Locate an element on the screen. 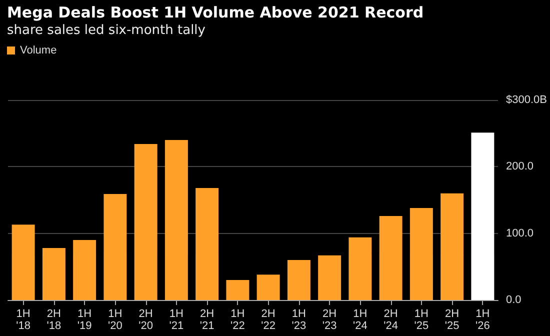 The height and width of the screenshot is (336, 550). x-tick-label: 2H '23 is located at coordinates (329, 320).